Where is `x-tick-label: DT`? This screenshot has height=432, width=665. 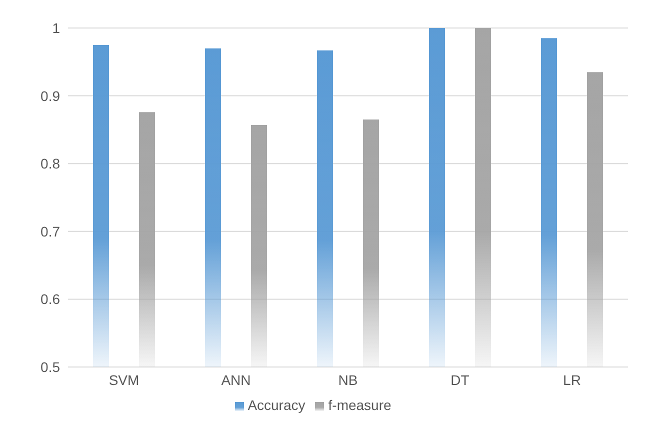
x-tick-label: DT is located at coordinates (460, 380).